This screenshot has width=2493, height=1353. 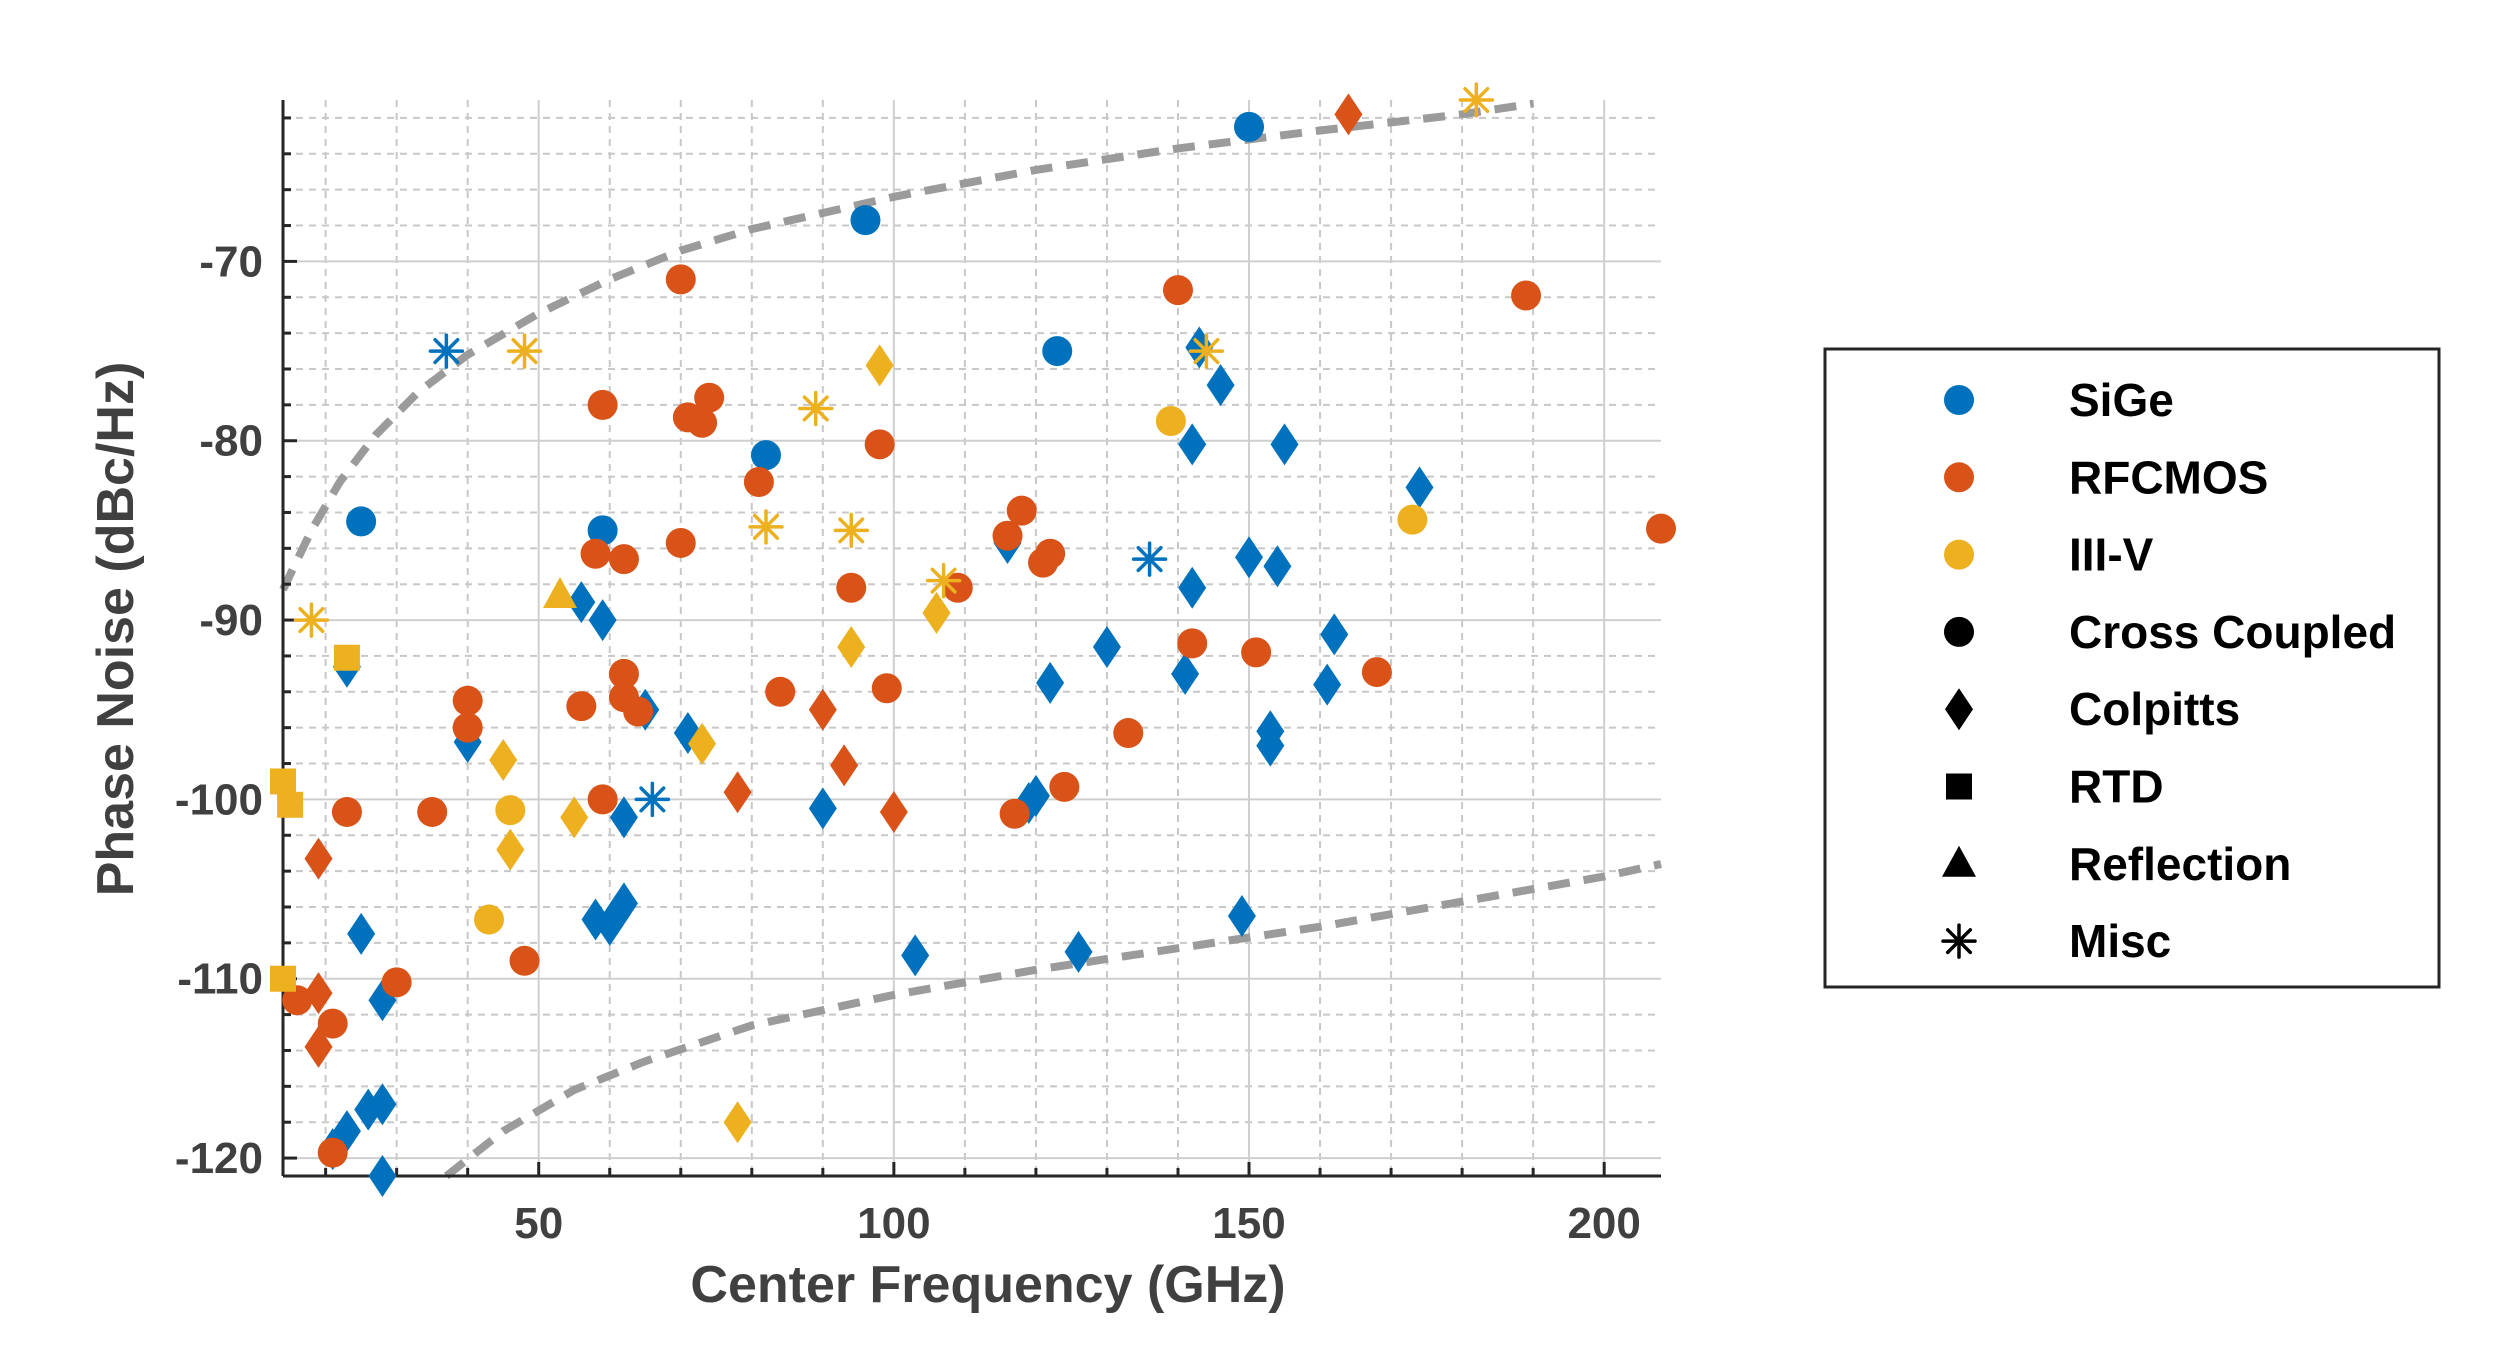 I want to click on y-tick-label: -110, so click(x=220, y=979).